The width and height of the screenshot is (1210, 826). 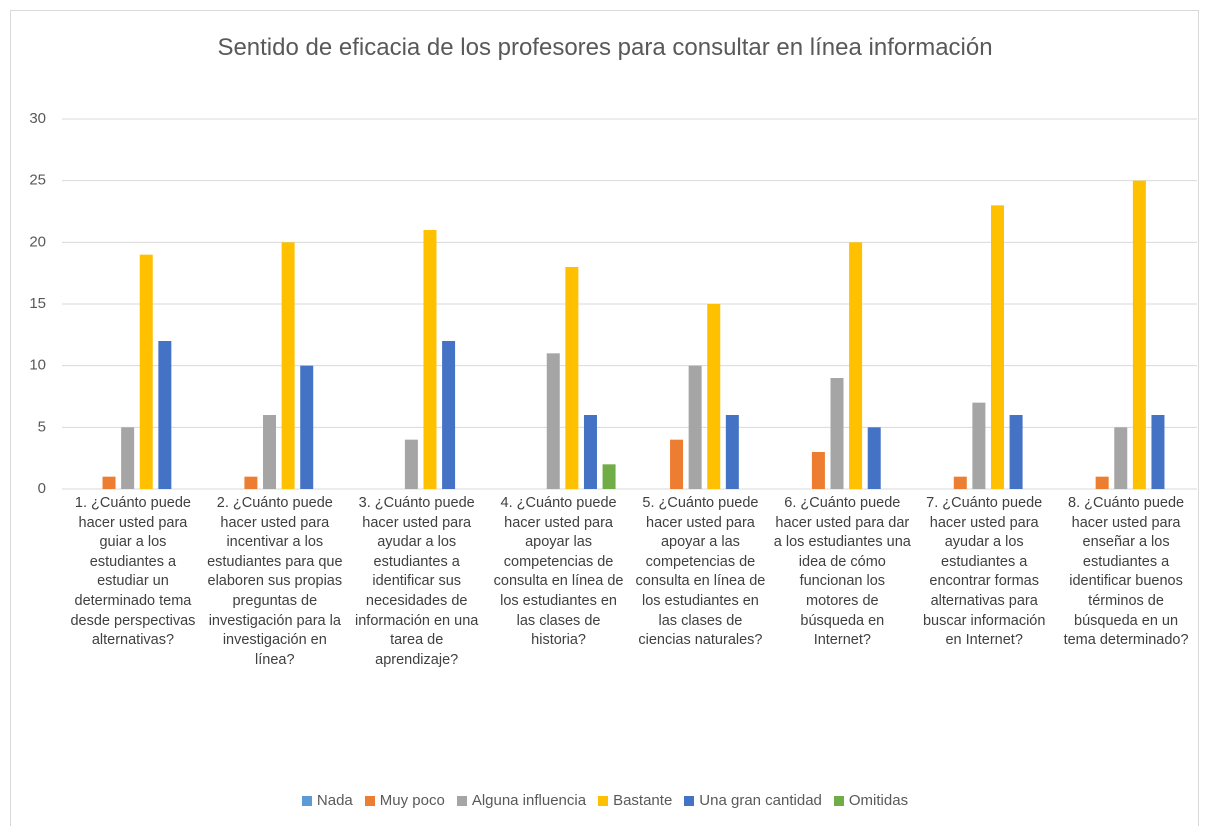 I want to click on legend-item: Una gran cantidad, so click(x=753, y=800).